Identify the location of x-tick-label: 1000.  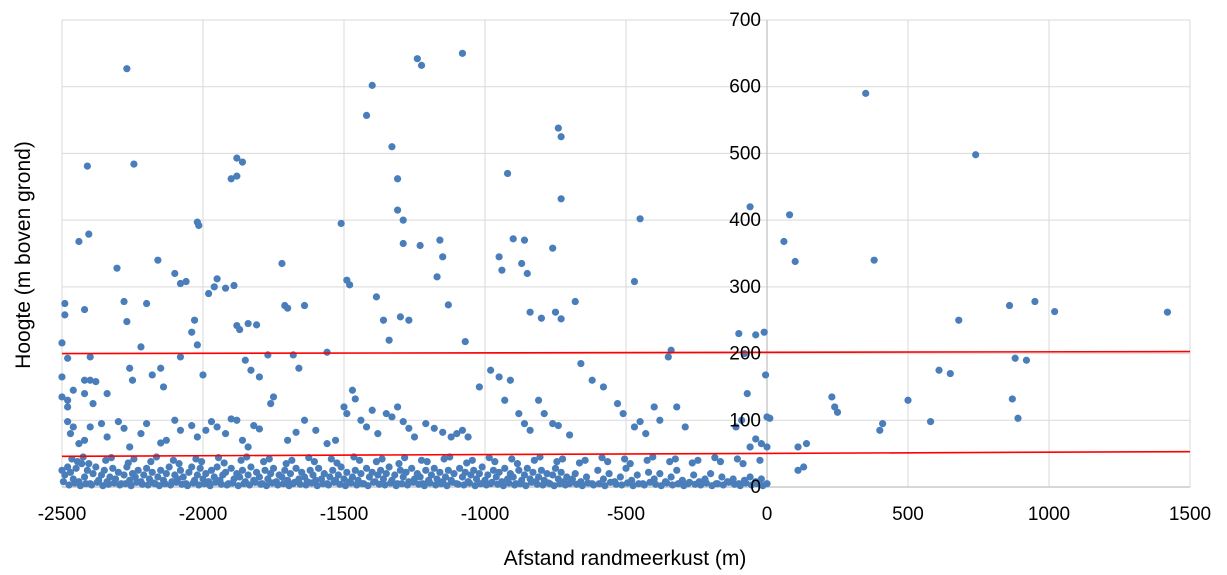
(1049, 514).